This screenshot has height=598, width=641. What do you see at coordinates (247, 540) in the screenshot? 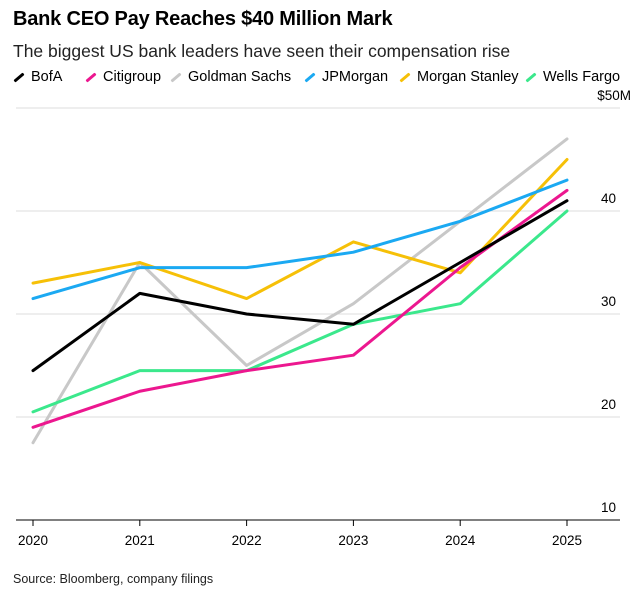
I see `x-tick-label: 2022` at bounding box center [247, 540].